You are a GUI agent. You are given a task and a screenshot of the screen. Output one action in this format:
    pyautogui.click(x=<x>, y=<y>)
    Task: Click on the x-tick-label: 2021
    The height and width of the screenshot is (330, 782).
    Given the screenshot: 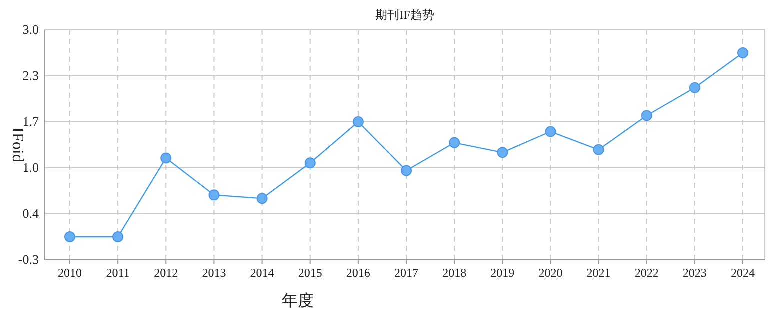 What is the action you would take?
    pyautogui.click(x=598, y=273)
    